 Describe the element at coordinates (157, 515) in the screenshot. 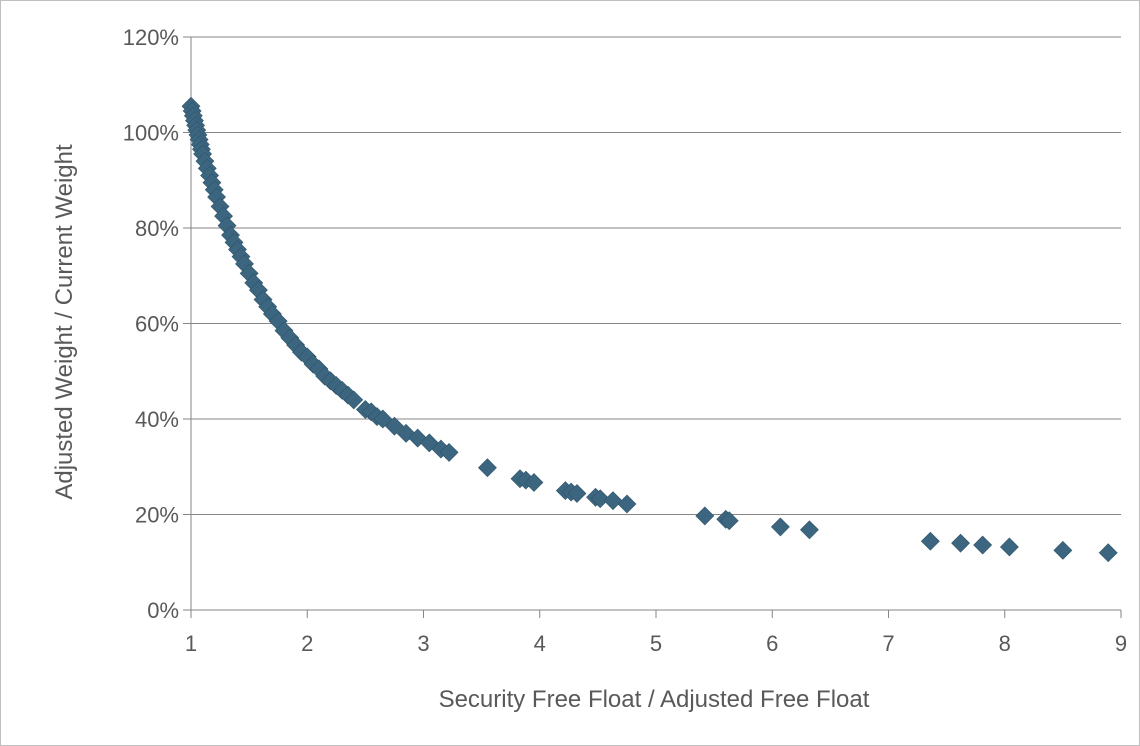

I see `y-tick-label: 20%` at that location.